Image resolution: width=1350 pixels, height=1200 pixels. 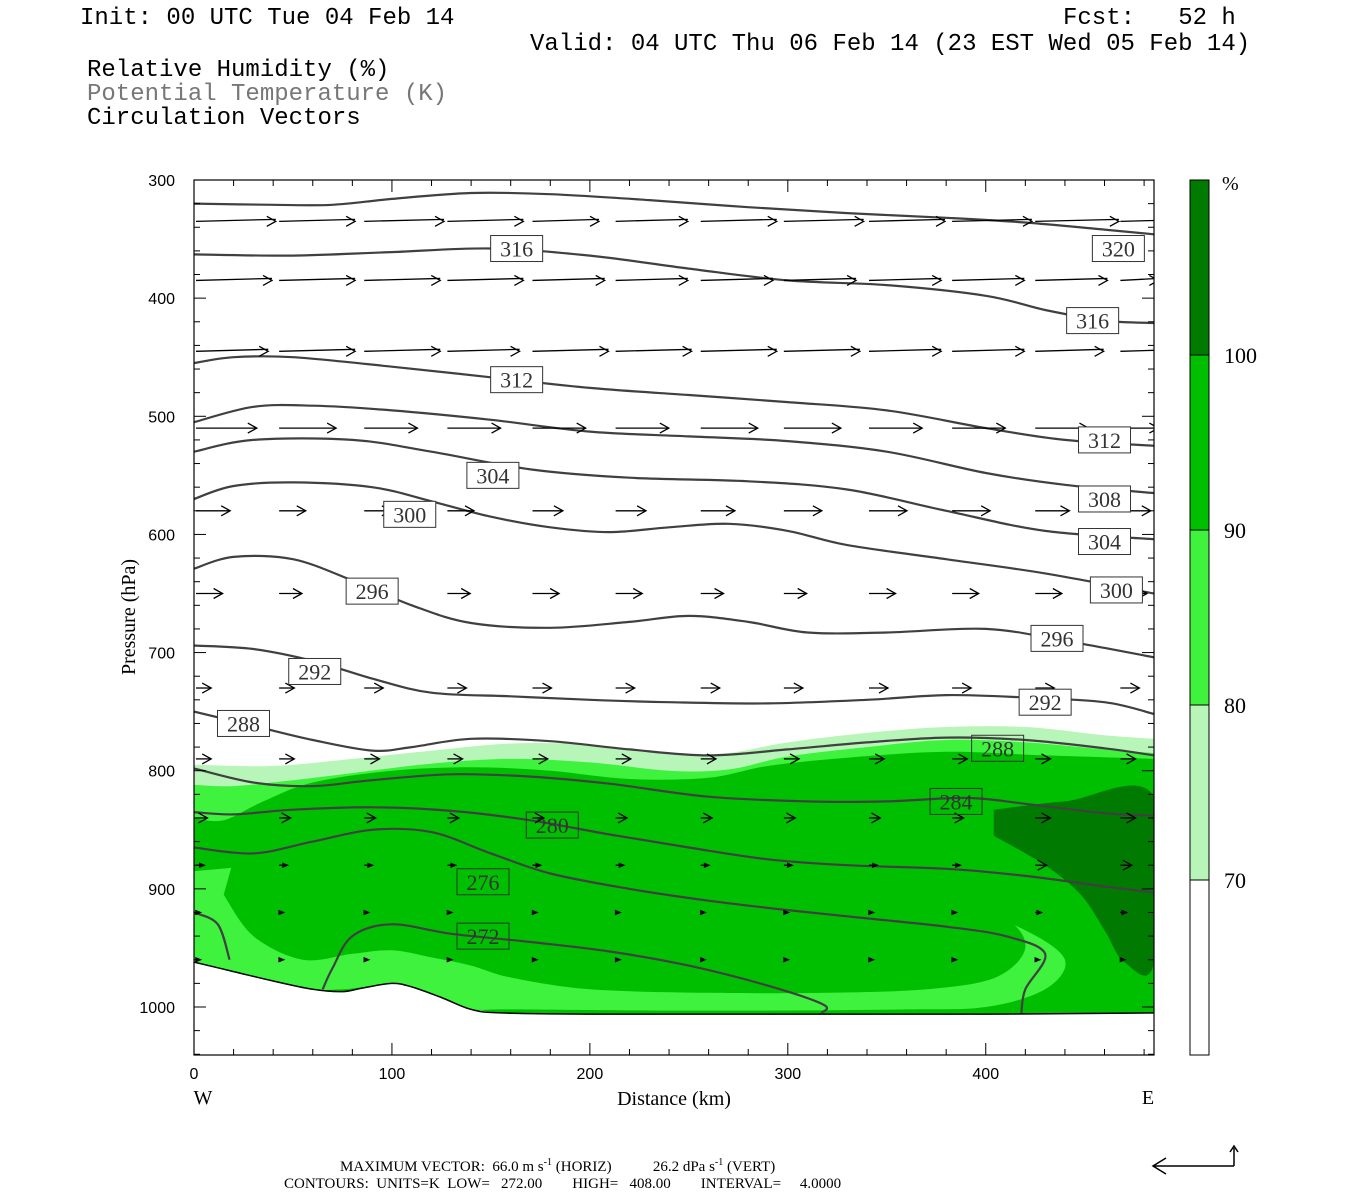 I want to click on terrain-line, so click(x=674, y=988).